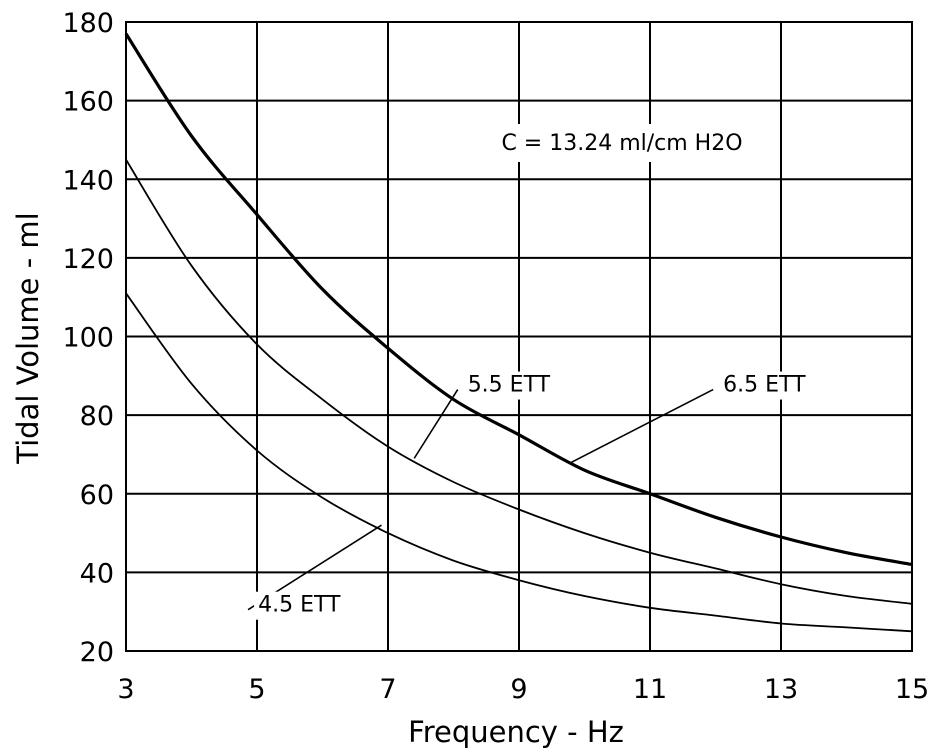  What do you see at coordinates (650, 689) in the screenshot?
I see `x-tick-label: 11` at bounding box center [650, 689].